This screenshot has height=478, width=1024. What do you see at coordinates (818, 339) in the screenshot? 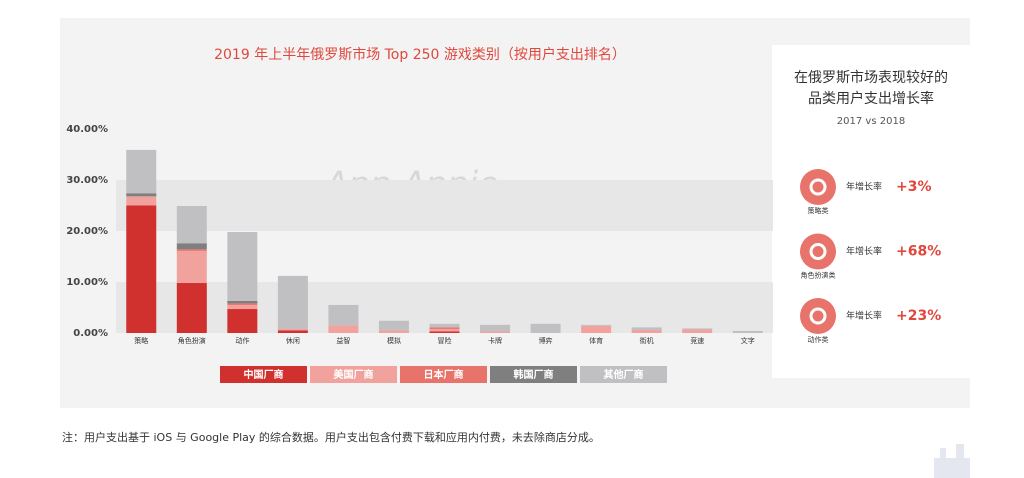
I see `category-label: 动作类` at bounding box center [818, 339].